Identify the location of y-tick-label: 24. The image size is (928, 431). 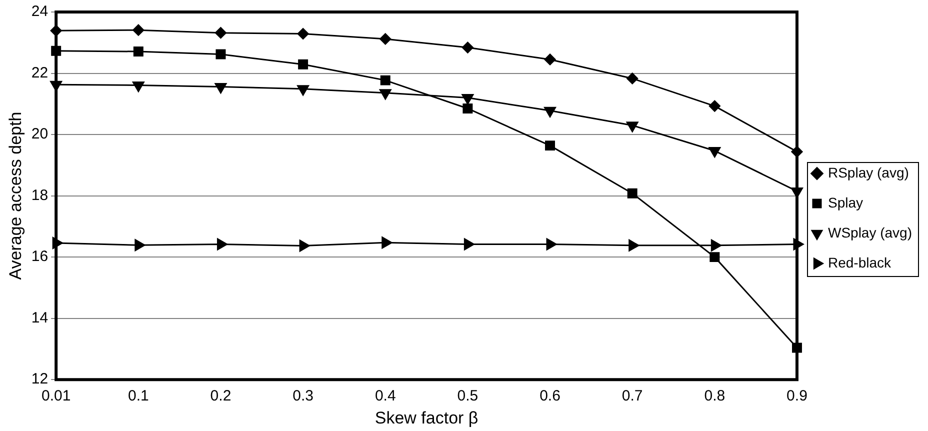
(39, 11).